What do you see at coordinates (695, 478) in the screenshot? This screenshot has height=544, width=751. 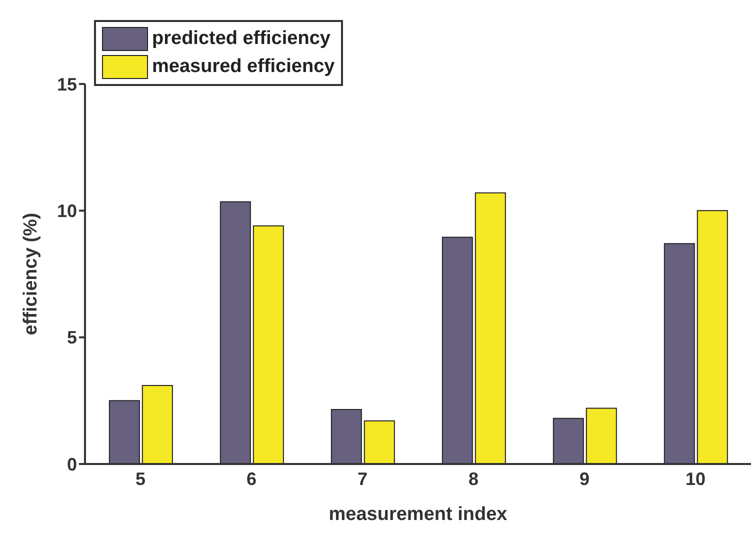 I see `x-tick-label: 10` at bounding box center [695, 478].